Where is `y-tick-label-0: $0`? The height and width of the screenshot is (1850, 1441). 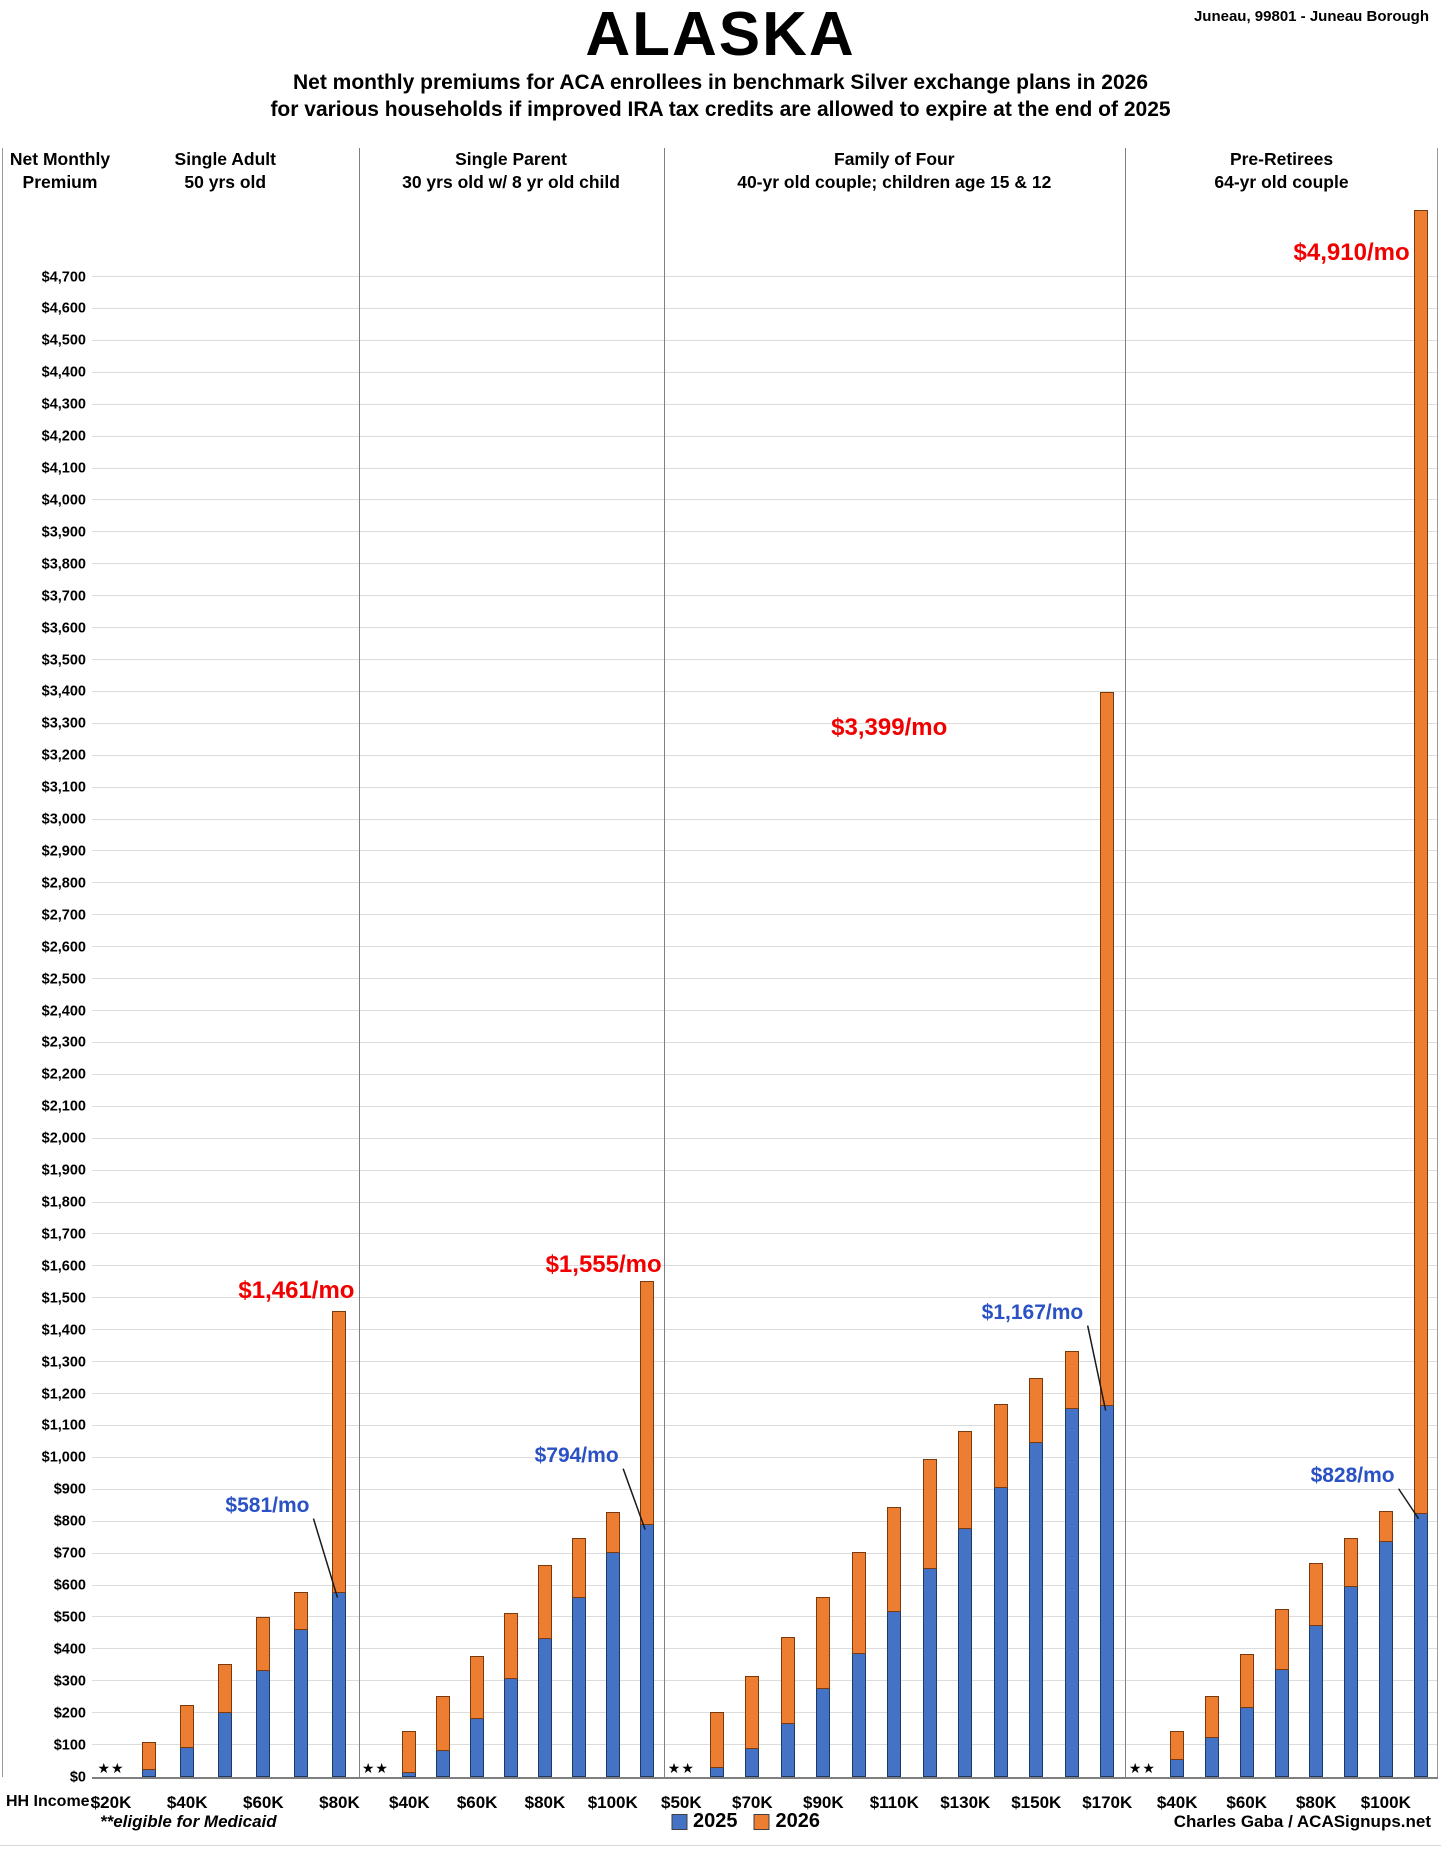
y-tick-label-0: $0 is located at coordinates (77, 1776).